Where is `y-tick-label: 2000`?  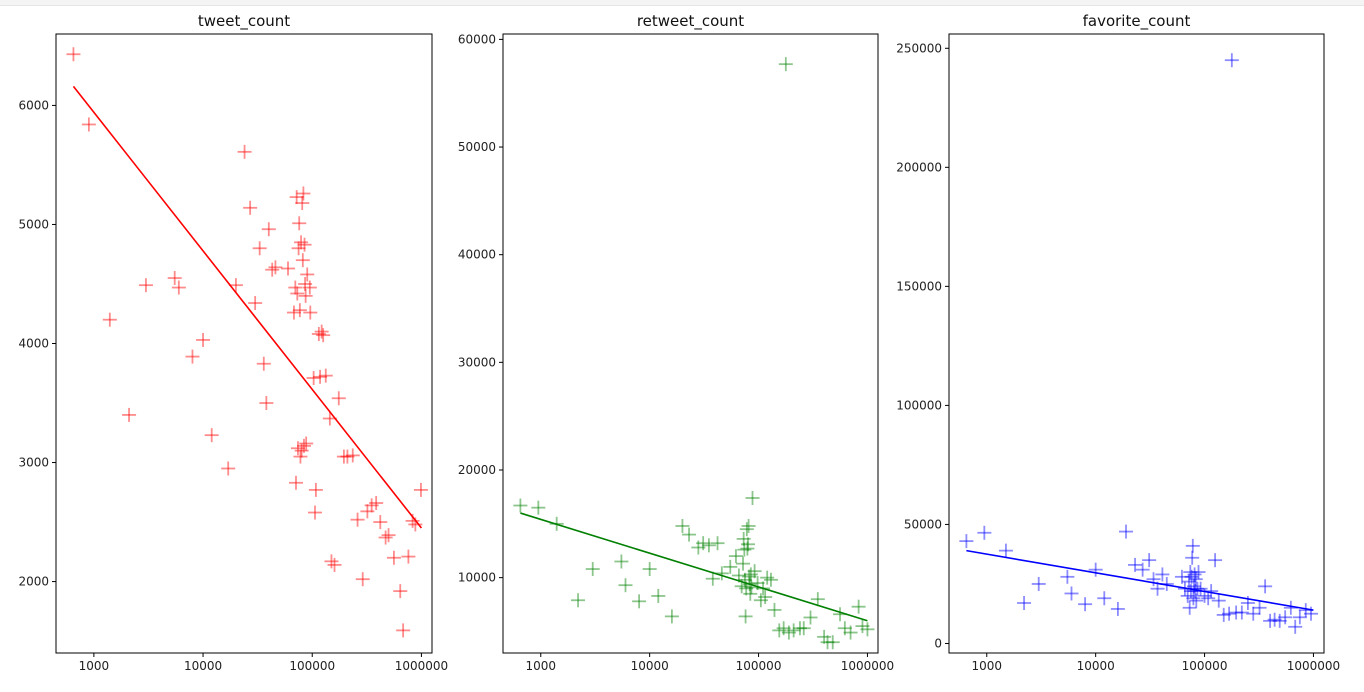 y-tick-label: 2000 is located at coordinates (33, 582).